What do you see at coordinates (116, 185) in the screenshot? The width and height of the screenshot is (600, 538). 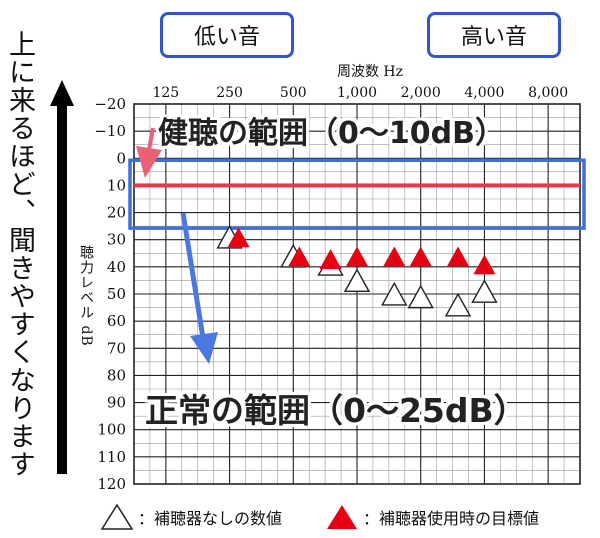 I see `y-tick-label: 10` at bounding box center [116, 185].